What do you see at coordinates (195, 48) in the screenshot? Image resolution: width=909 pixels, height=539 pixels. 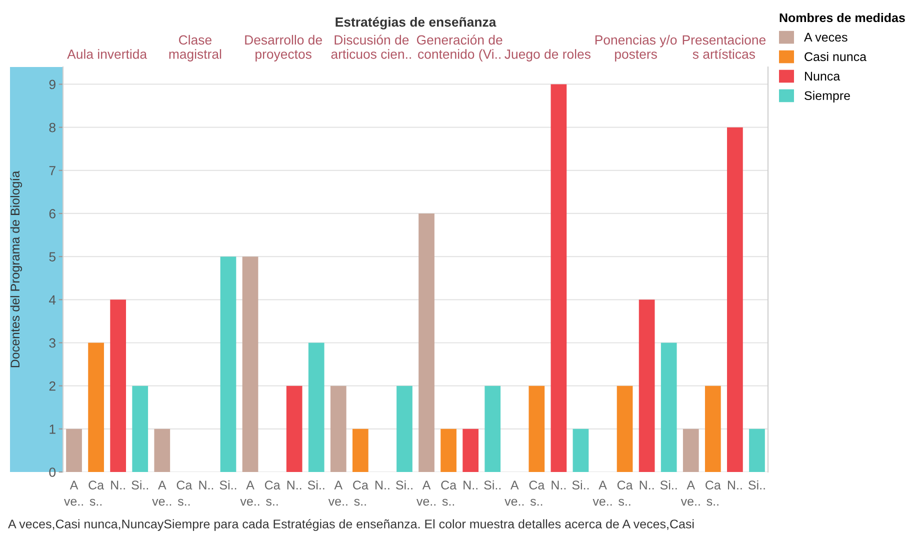 I see `x-tick-label: Clase magistral` at bounding box center [195, 48].